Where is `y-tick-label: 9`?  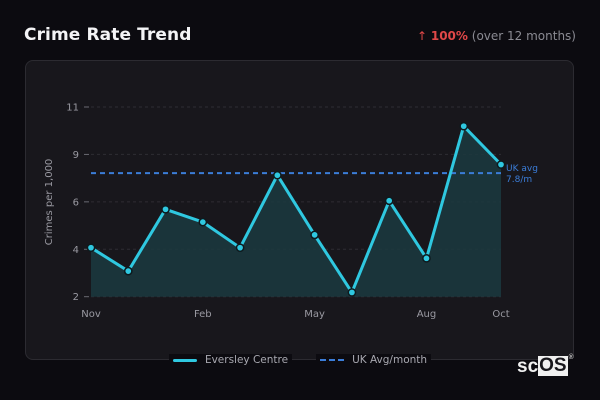 y-tick-label: 9 is located at coordinates (76, 155).